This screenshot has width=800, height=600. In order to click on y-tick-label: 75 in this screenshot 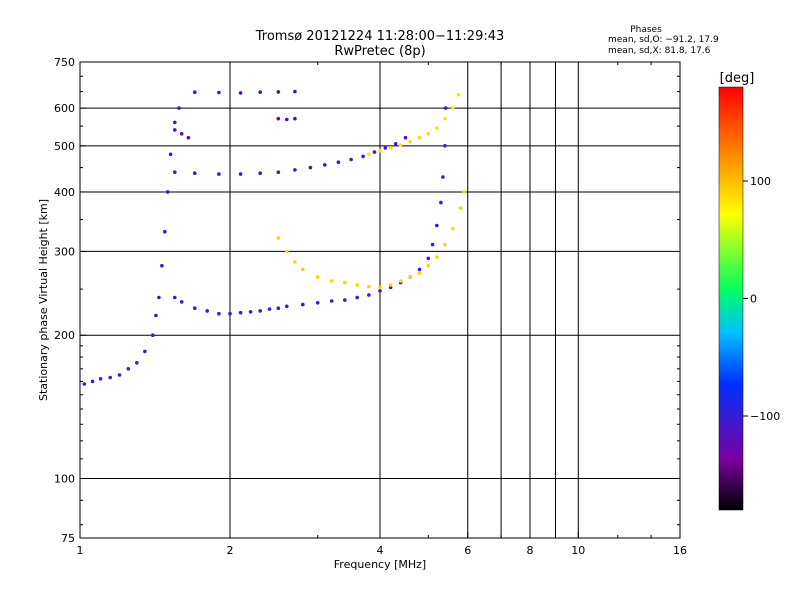, I will do `click(68, 538)`.